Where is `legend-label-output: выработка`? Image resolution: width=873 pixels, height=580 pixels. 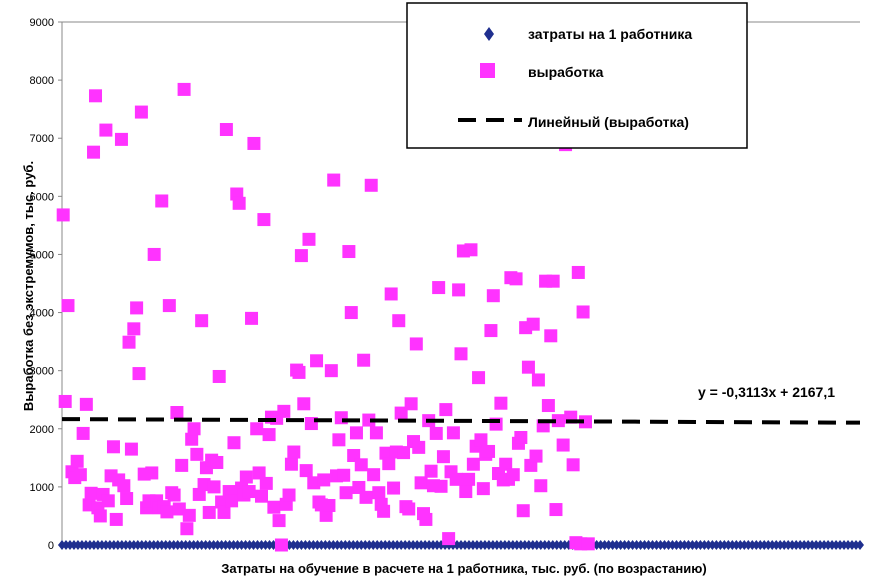 legend-label-output: выработка is located at coordinates (566, 72).